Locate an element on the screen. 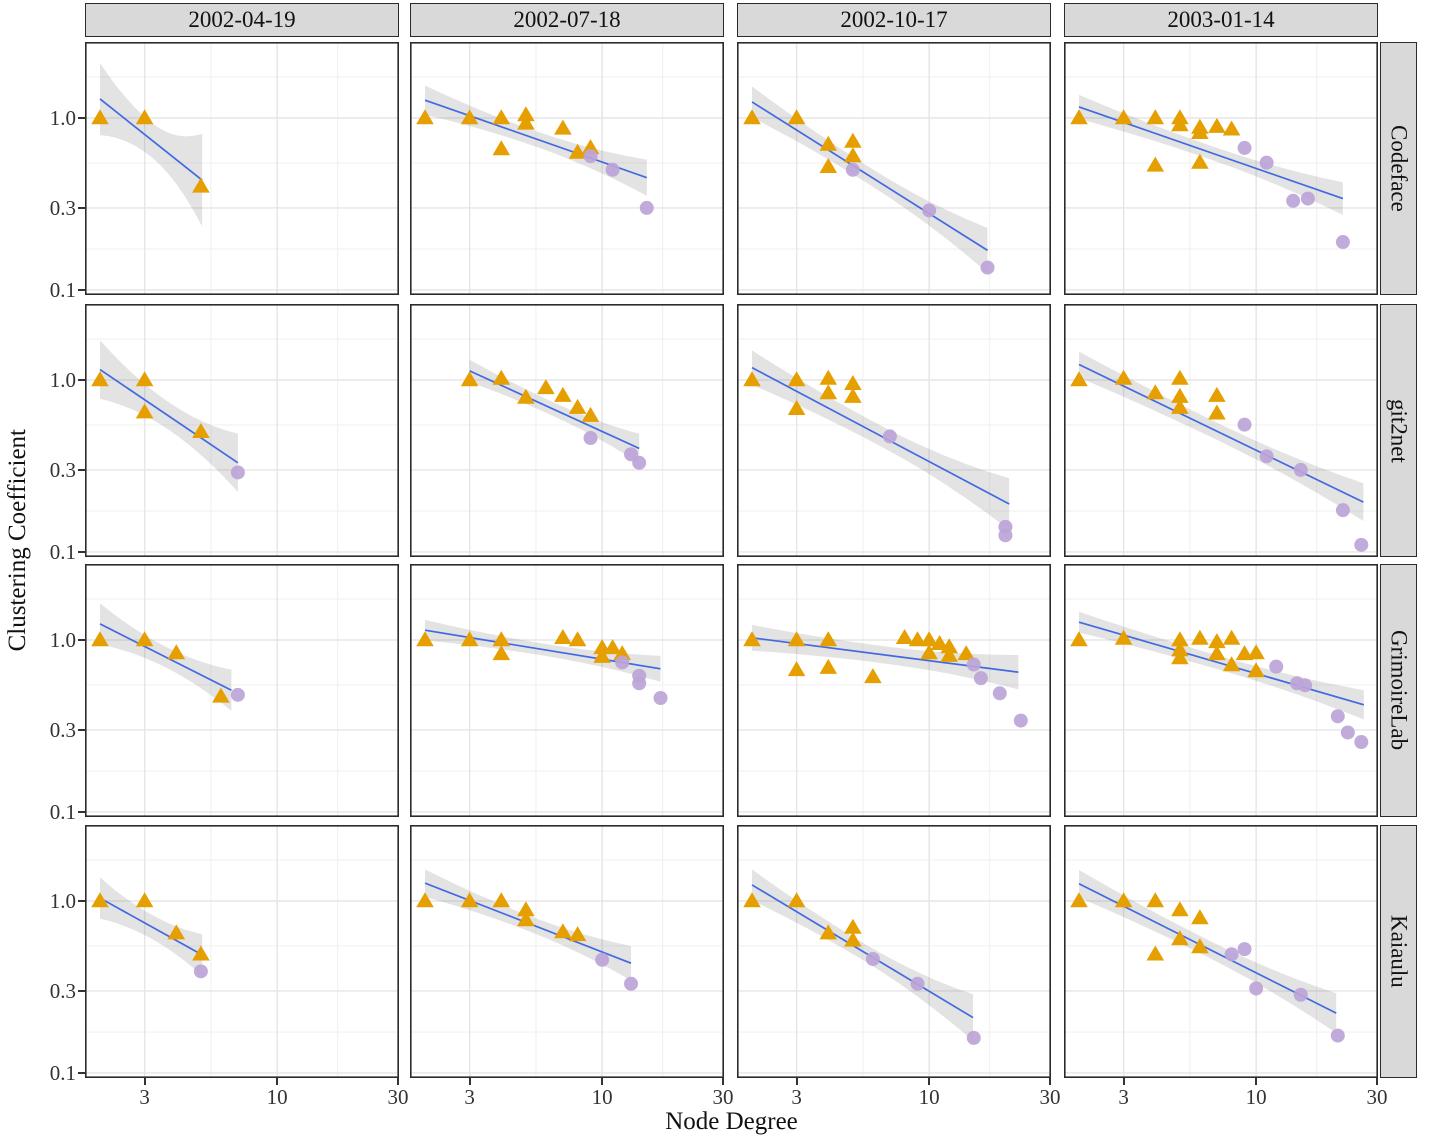 The height and width of the screenshot is (1142, 1437). facet-column-label: 2002-04-19 is located at coordinates (242, 19).